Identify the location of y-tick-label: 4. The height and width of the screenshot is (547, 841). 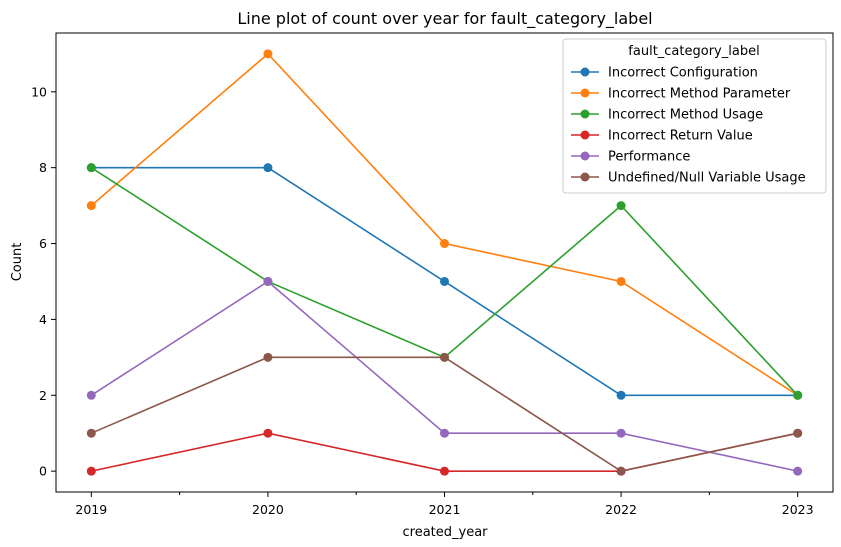
(43, 319).